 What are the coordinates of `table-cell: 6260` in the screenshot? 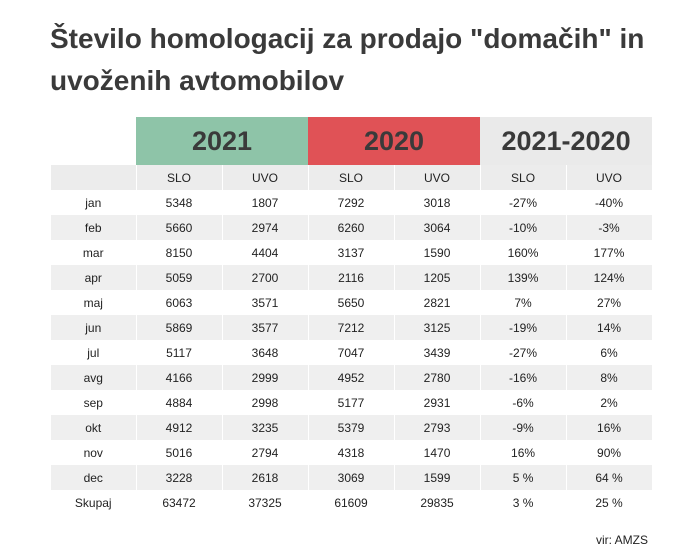 It's located at (351, 227).